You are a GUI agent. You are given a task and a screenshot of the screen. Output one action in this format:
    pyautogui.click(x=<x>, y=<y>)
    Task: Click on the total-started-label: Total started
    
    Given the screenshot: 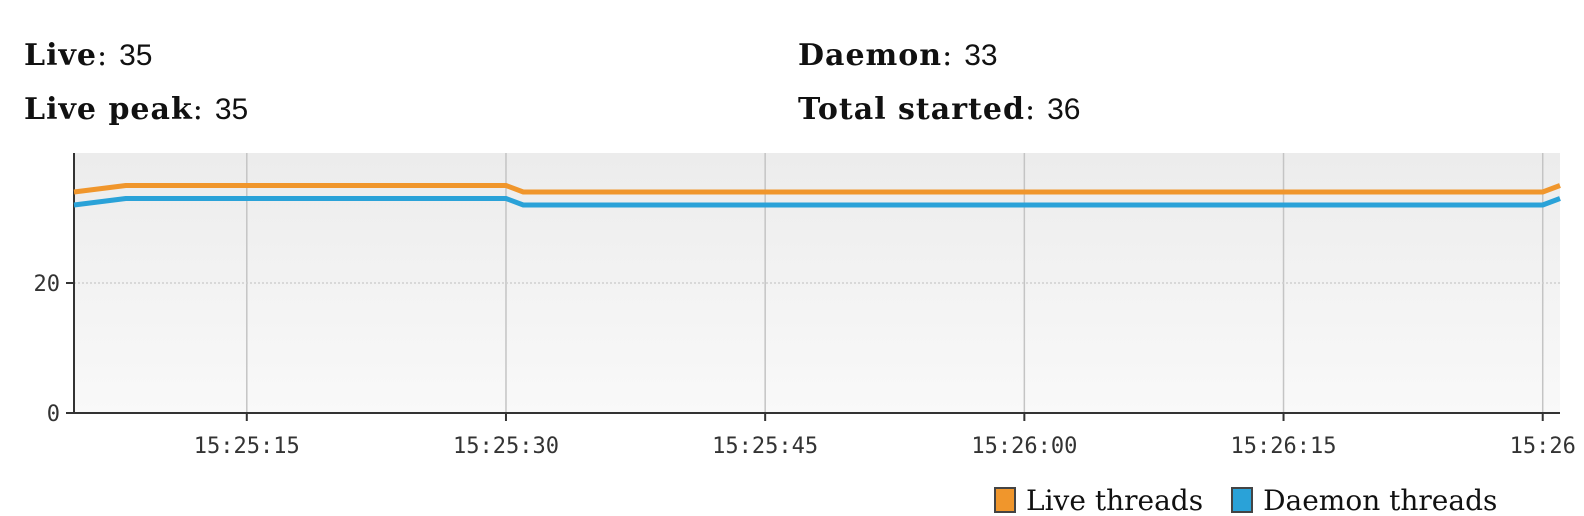 What is the action you would take?
    pyautogui.click(x=911, y=109)
    